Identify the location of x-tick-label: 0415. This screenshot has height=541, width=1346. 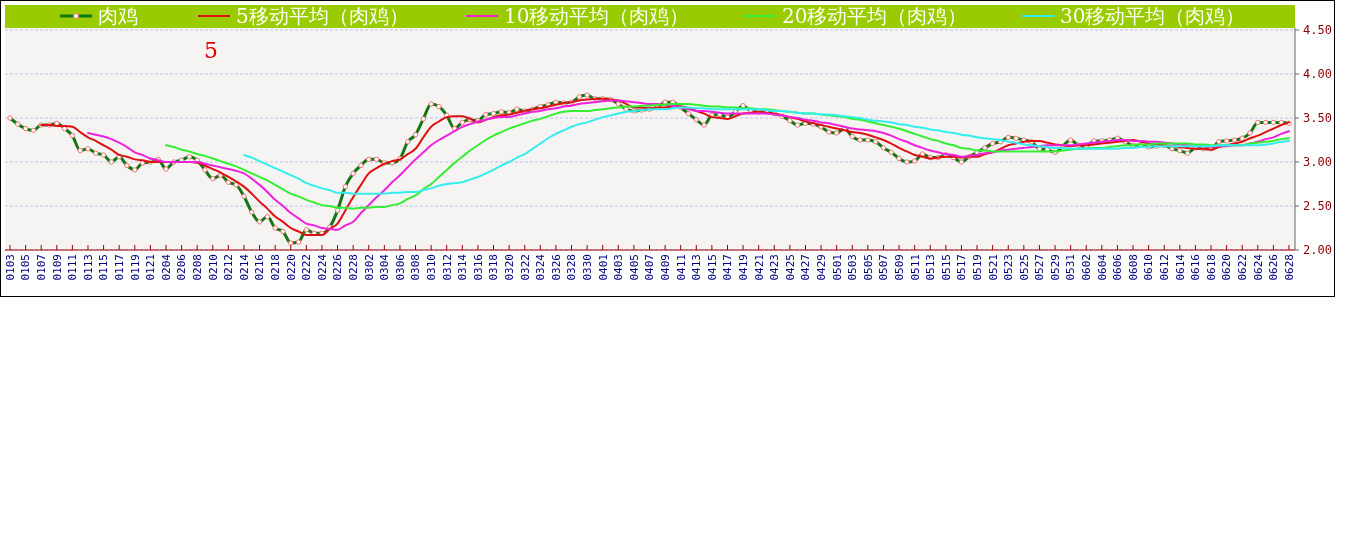
(712, 267).